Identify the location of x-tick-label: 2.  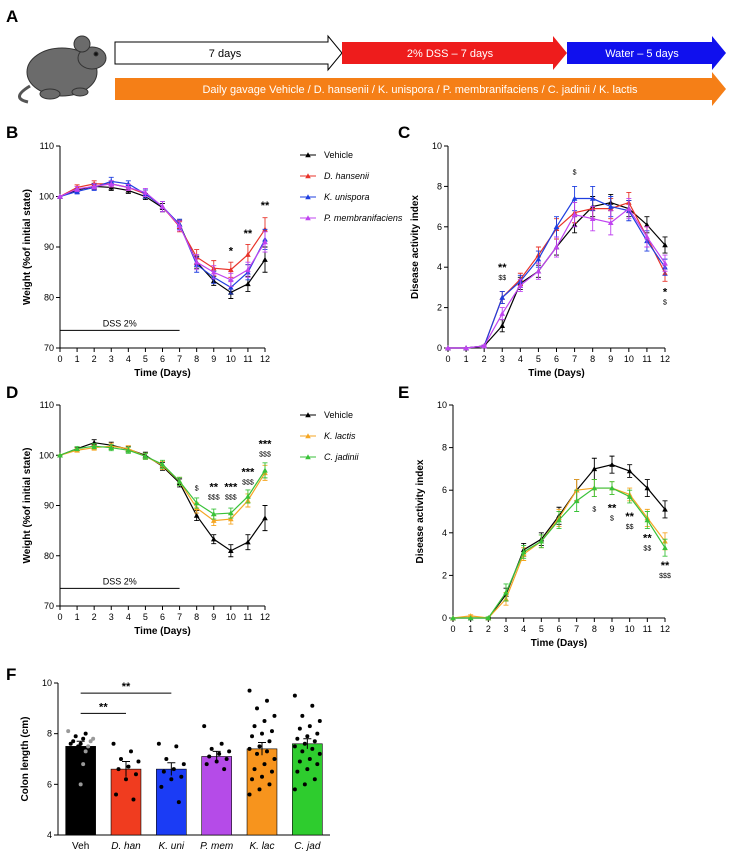
(94, 359).